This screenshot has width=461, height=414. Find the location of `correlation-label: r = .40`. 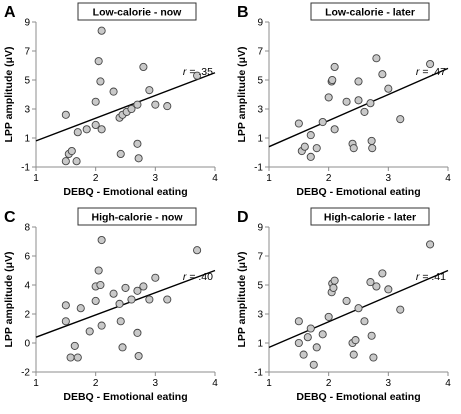

correlation-label: r = .40 is located at coordinates (198, 277).